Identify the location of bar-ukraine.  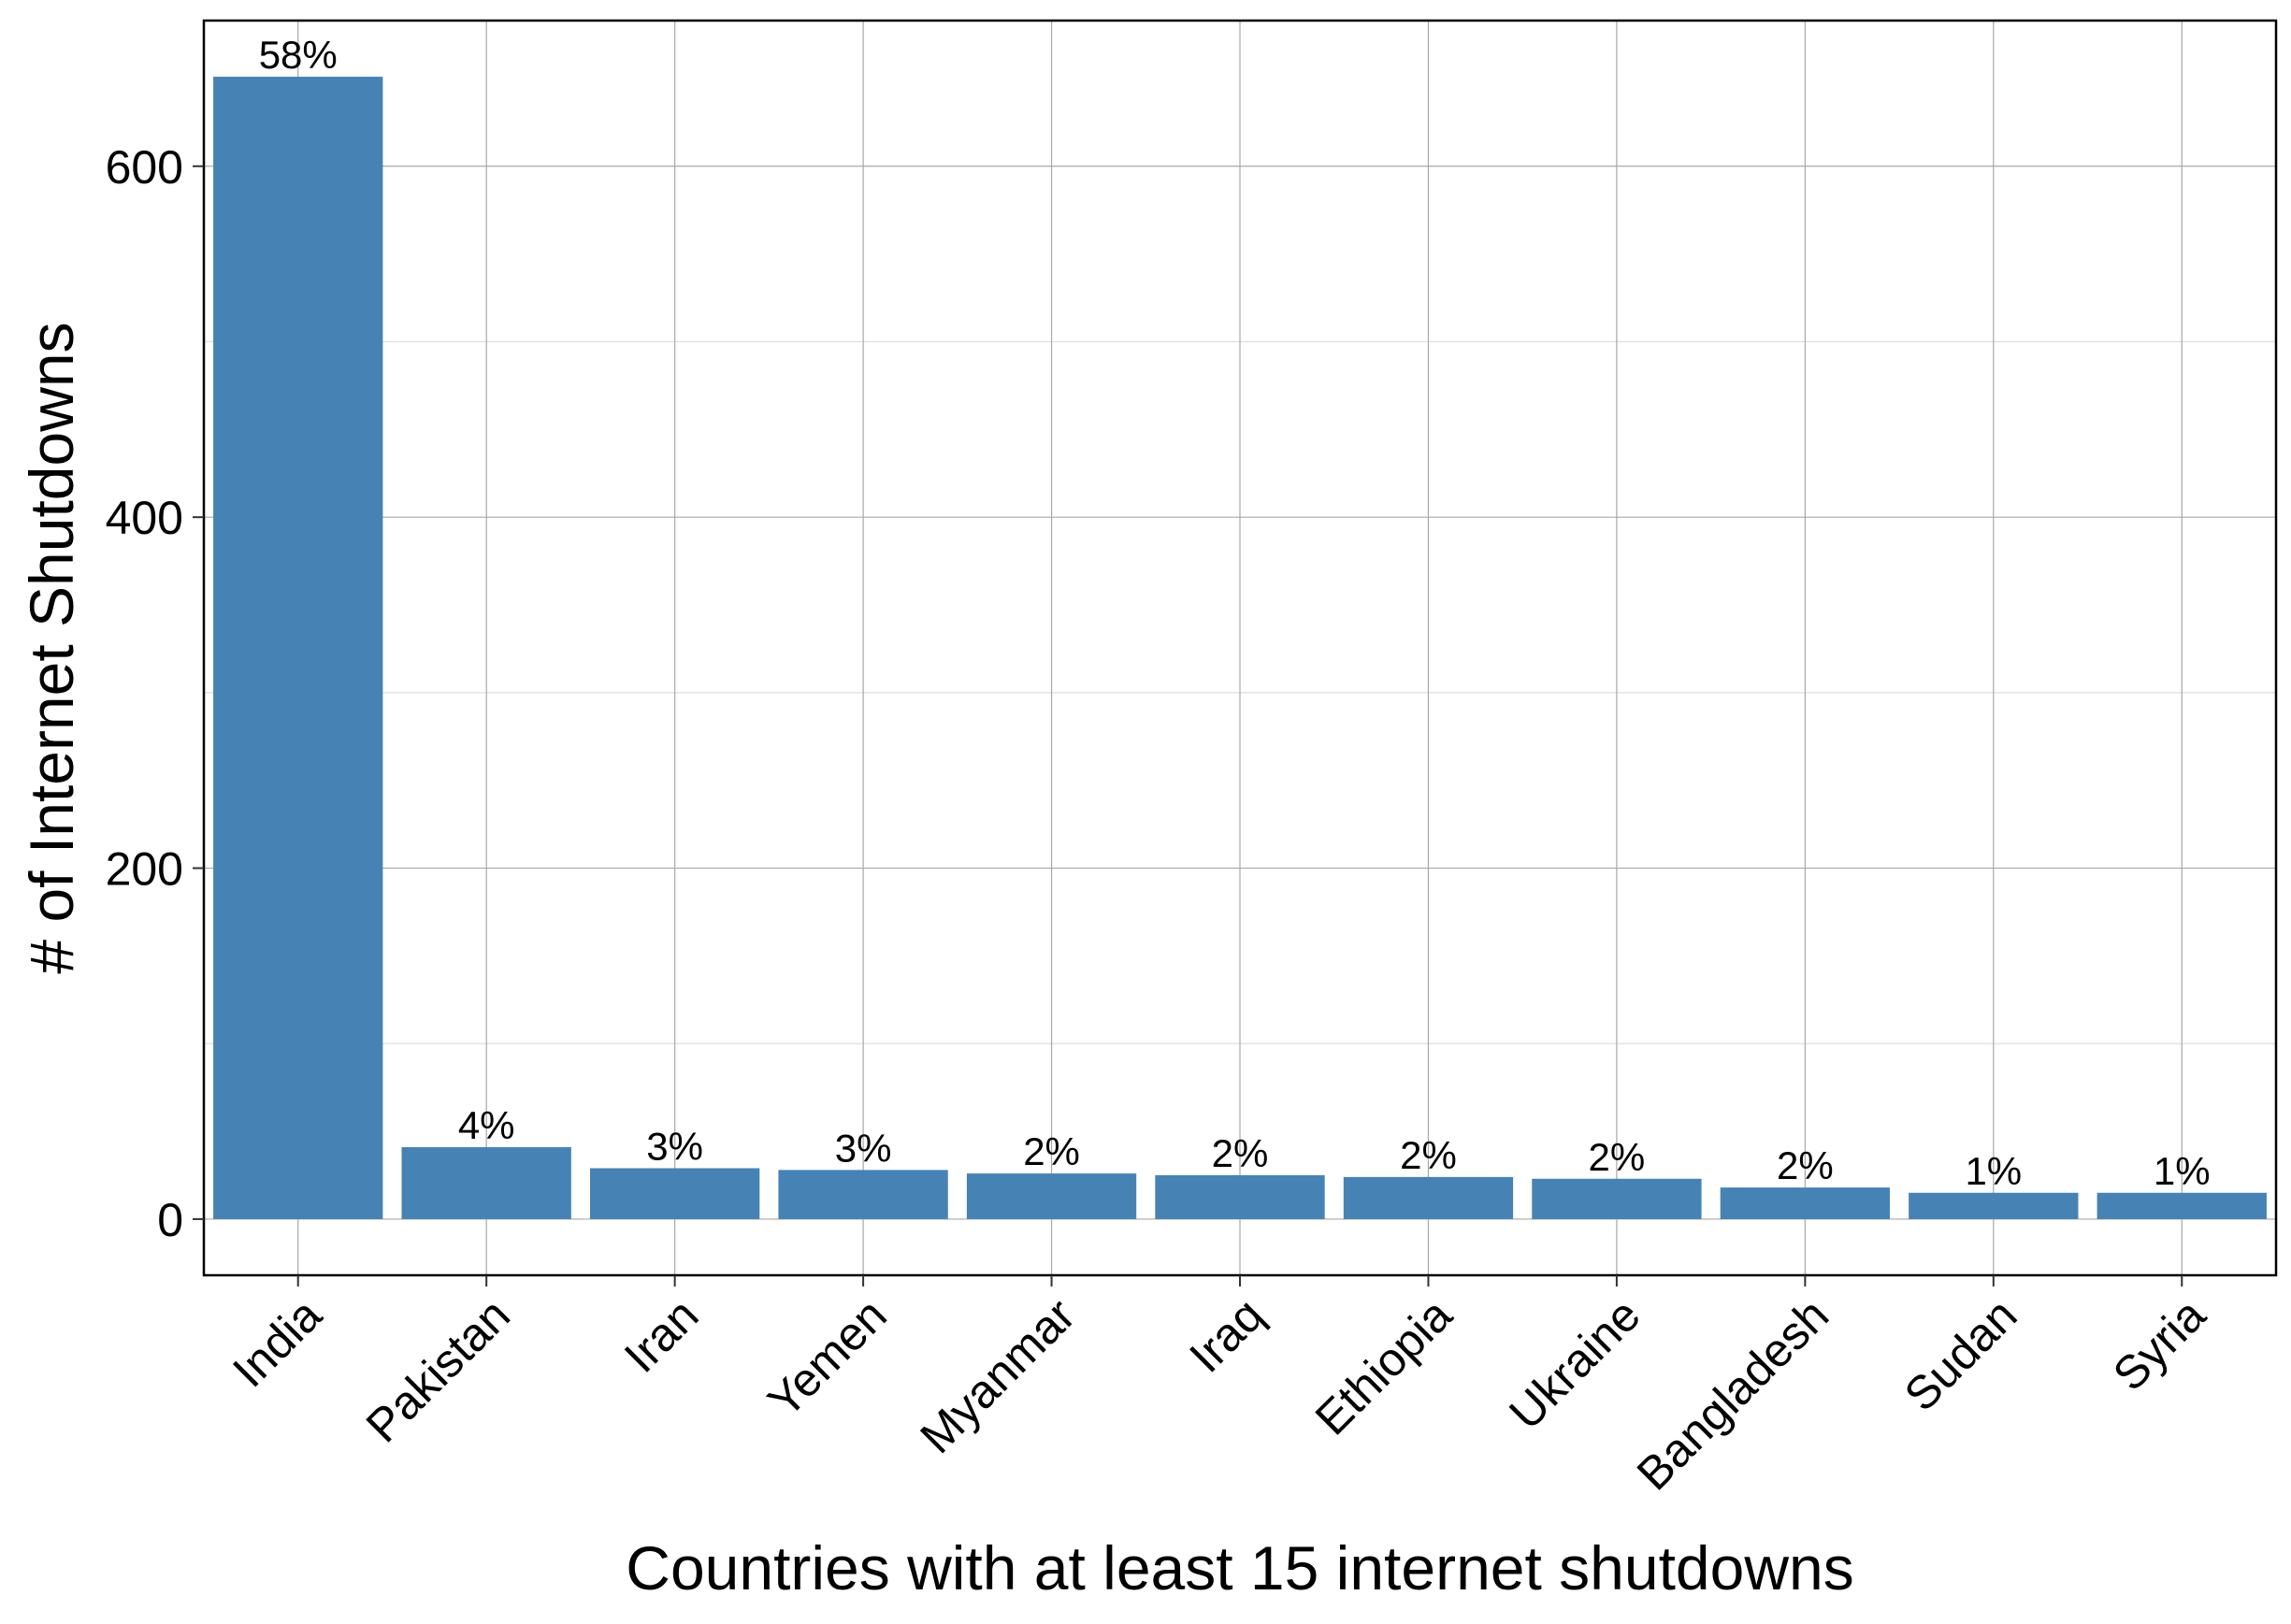
(1617, 1198).